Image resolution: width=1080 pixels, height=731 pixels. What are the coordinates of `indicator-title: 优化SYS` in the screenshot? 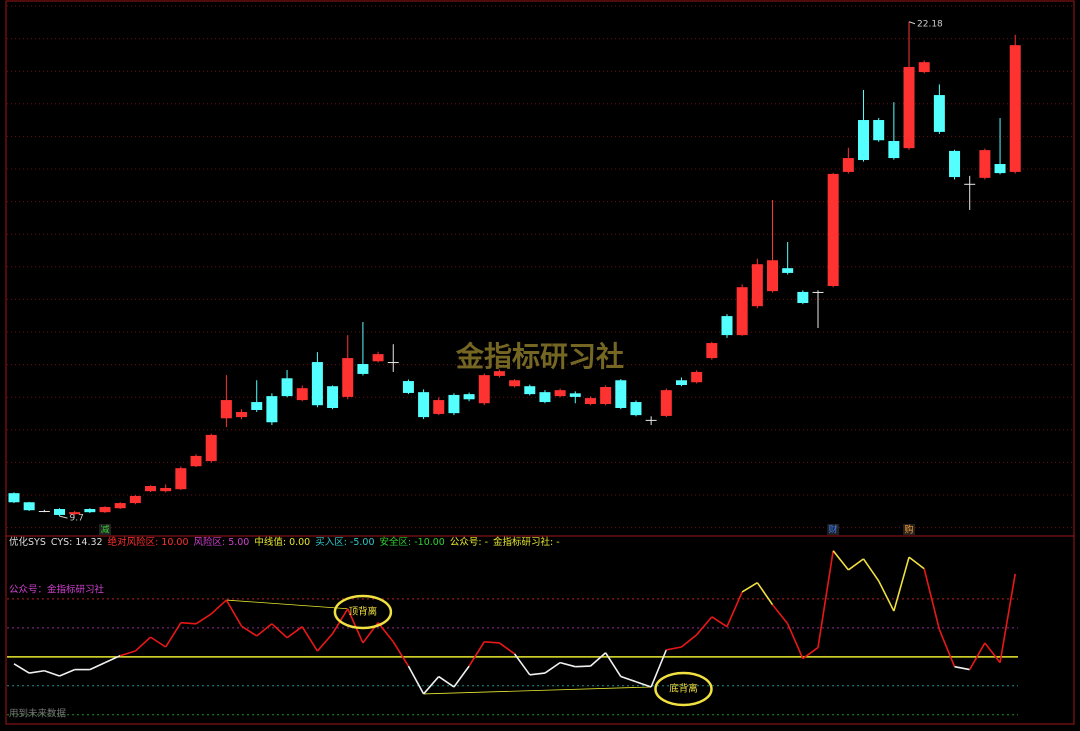 It's located at (27, 542).